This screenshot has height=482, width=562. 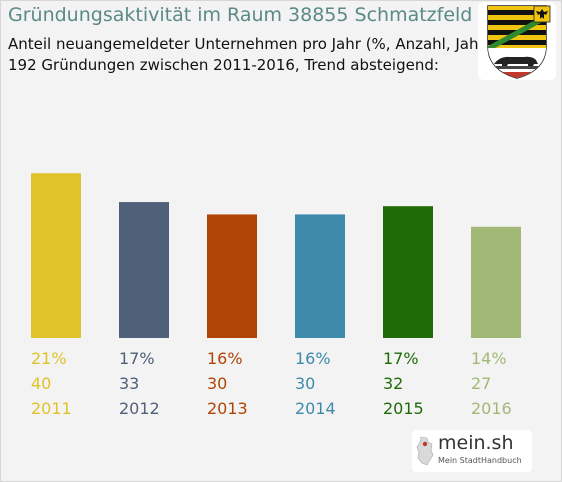 I want to click on count-label-2011: 40, so click(x=41, y=383).